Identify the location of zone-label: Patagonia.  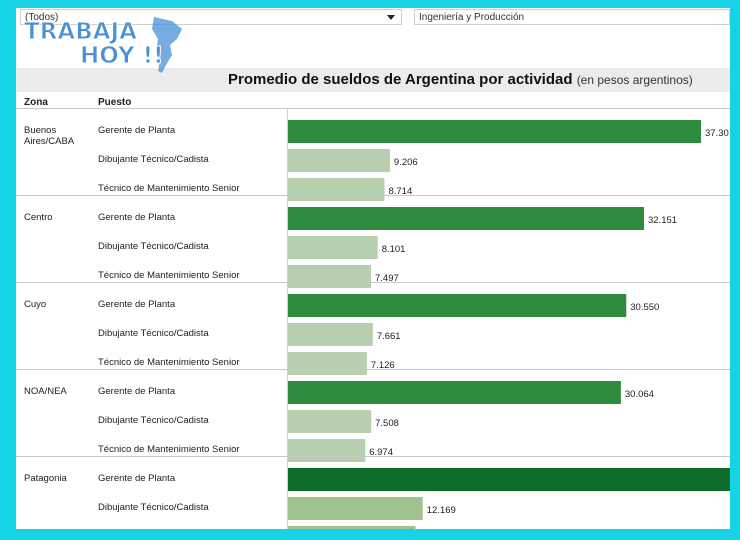
(46, 478).